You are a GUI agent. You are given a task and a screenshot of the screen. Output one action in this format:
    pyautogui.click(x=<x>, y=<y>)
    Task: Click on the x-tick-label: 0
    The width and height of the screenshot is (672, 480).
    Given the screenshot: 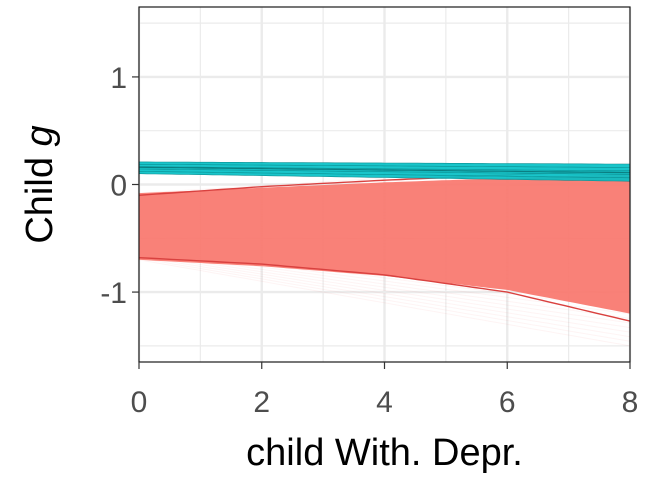 What is the action you would take?
    pyautogui.click(x=139, y=402)
    